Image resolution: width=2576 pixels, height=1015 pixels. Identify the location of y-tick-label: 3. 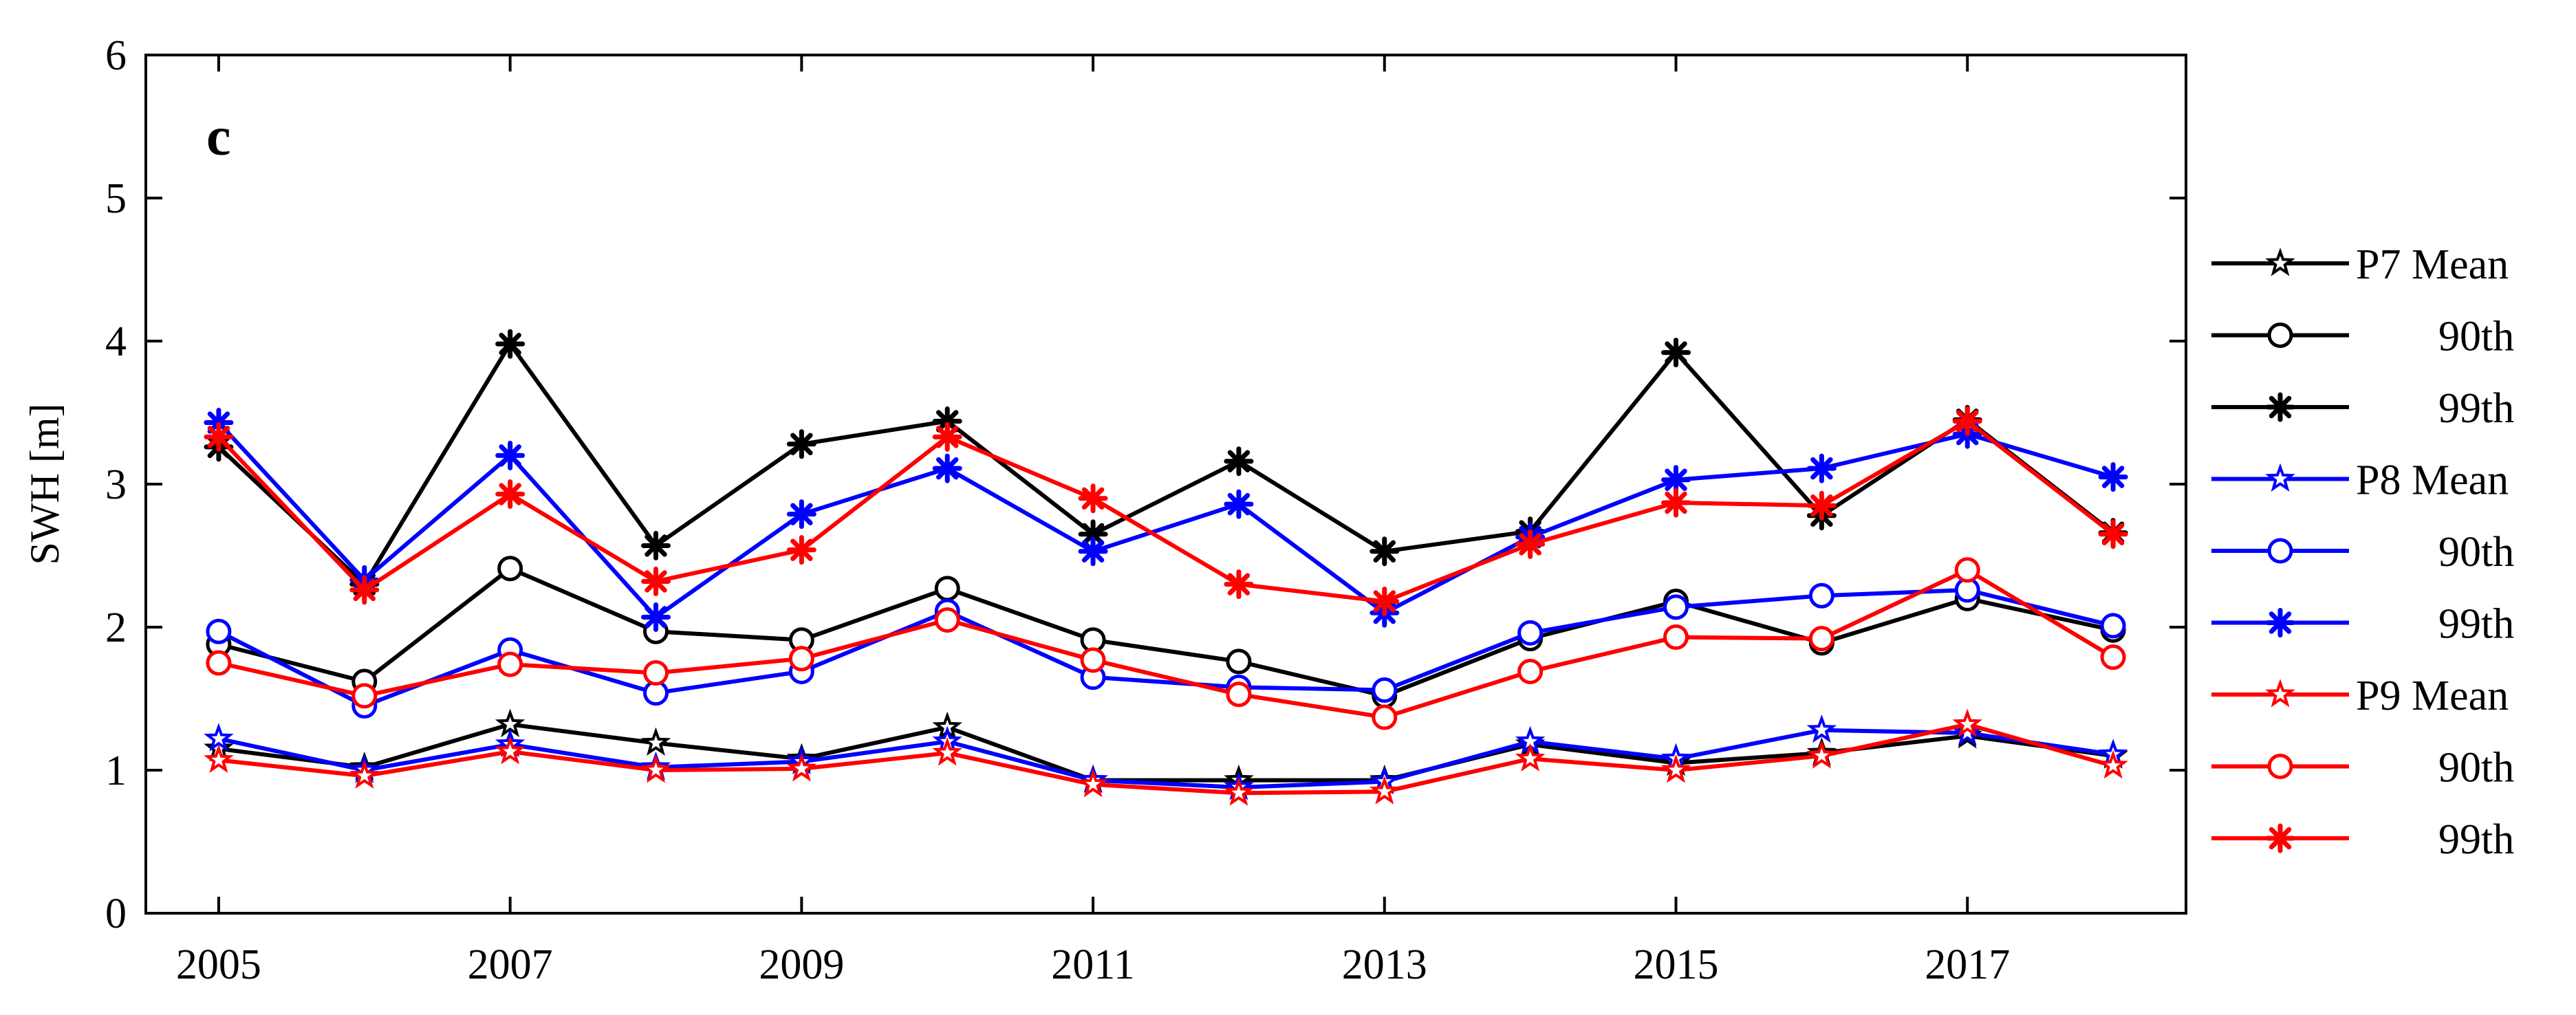
(116, 484).